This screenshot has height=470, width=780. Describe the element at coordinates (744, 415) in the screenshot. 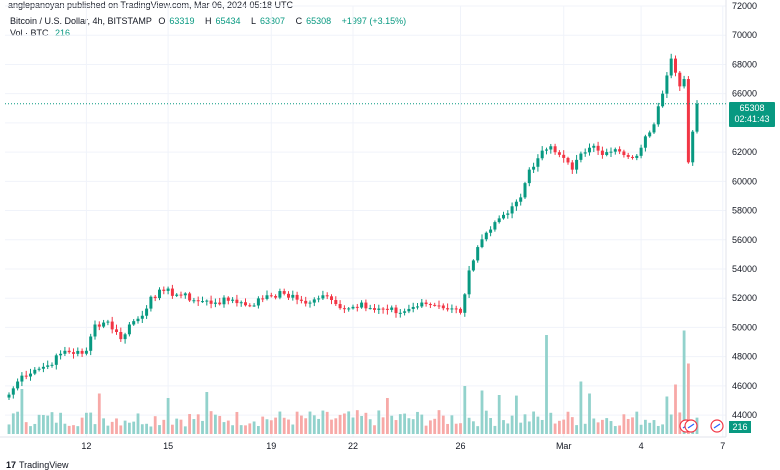

I see `price-tick-label: 44000` at that location.